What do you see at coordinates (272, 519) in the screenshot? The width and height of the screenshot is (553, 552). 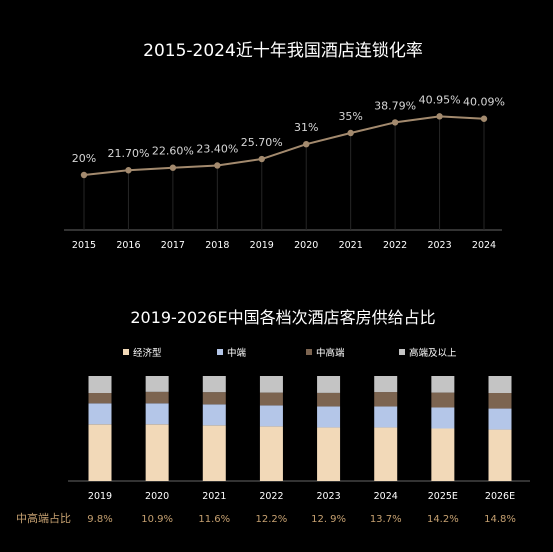 I see `mid-high-share-value: 12.2%` at bounding box center [272, 519].